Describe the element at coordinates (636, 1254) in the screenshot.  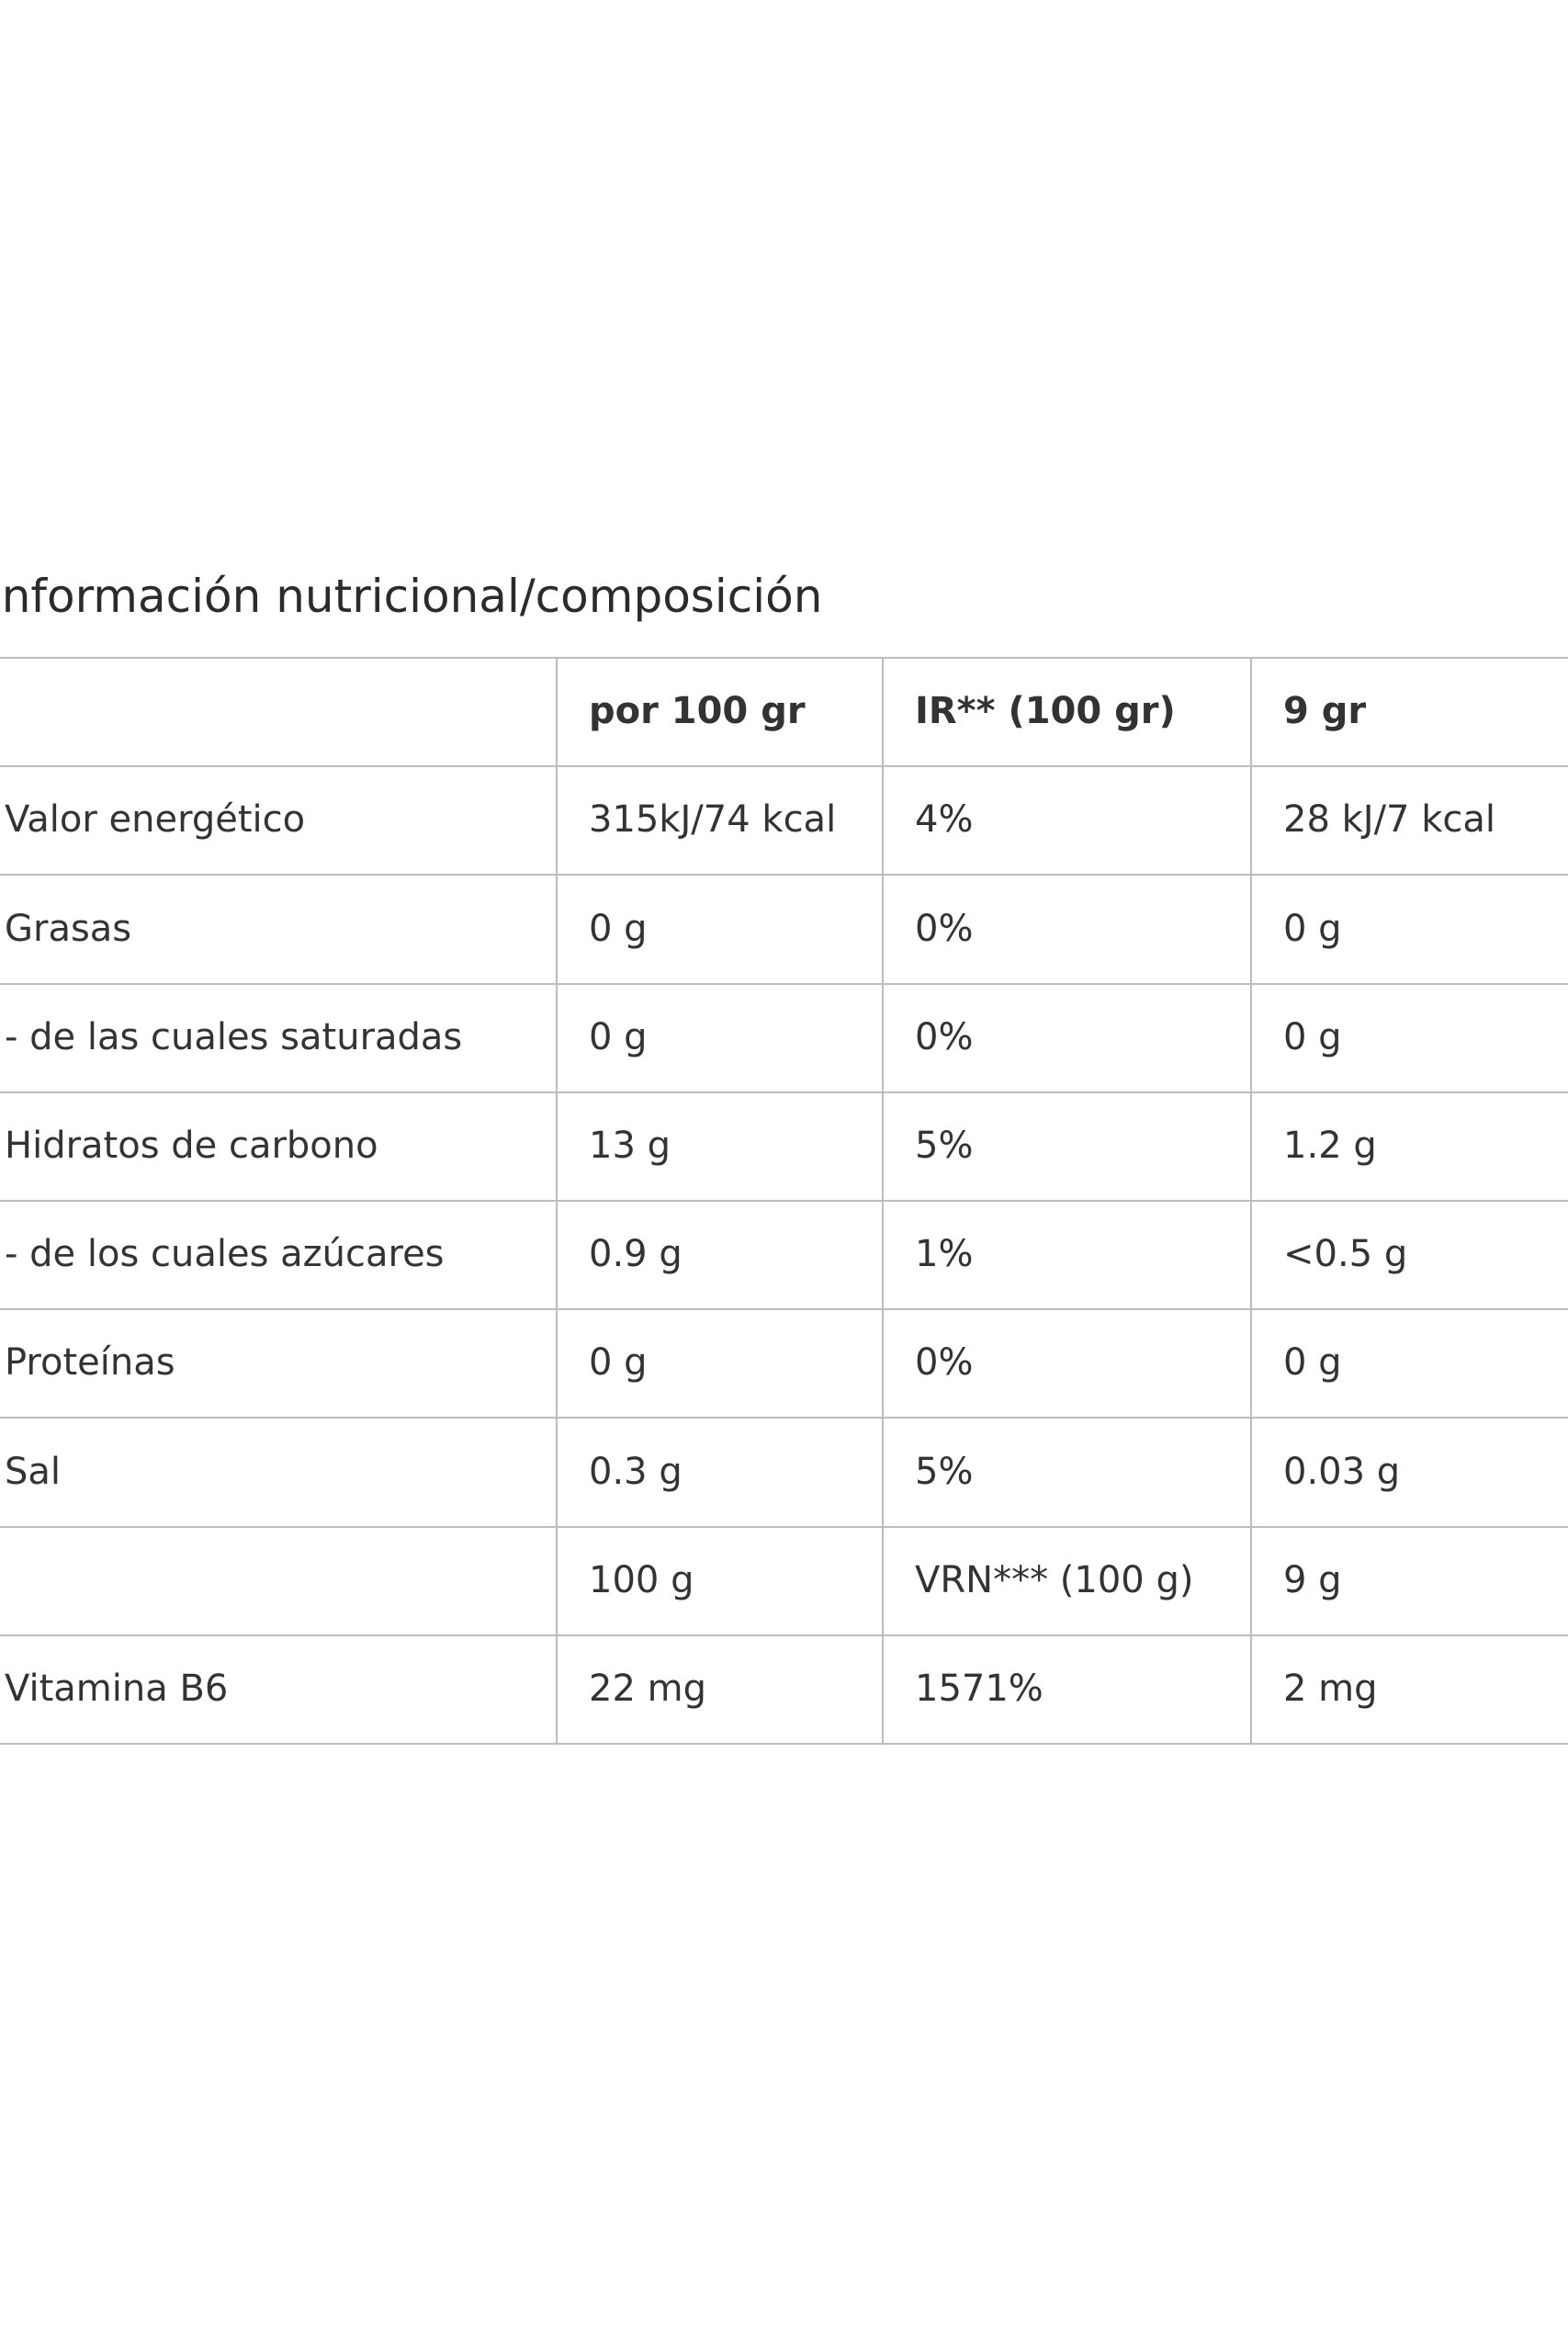
I see `cell: 0.9 g` at that location.